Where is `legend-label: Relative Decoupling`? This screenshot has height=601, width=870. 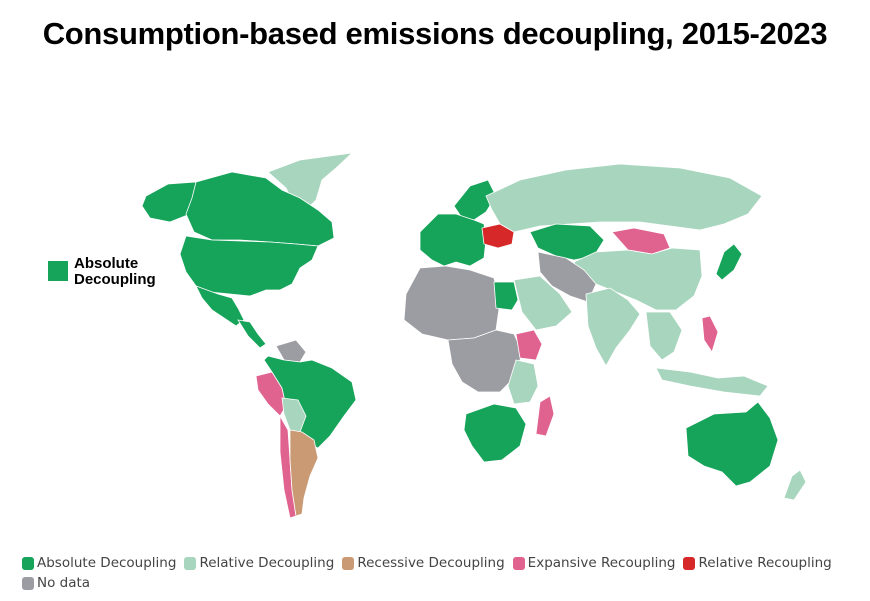 legend-label: Relative Decoupling is located at coordinates (267, 563).